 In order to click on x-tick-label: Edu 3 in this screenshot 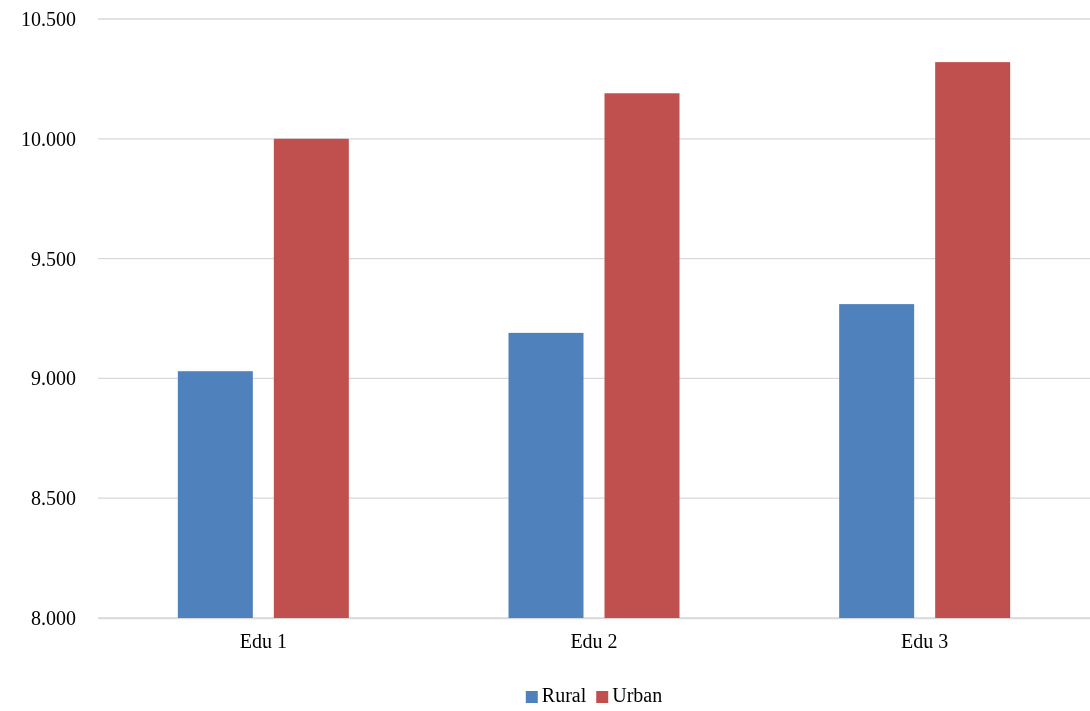, I will do `click(925, 641)`.